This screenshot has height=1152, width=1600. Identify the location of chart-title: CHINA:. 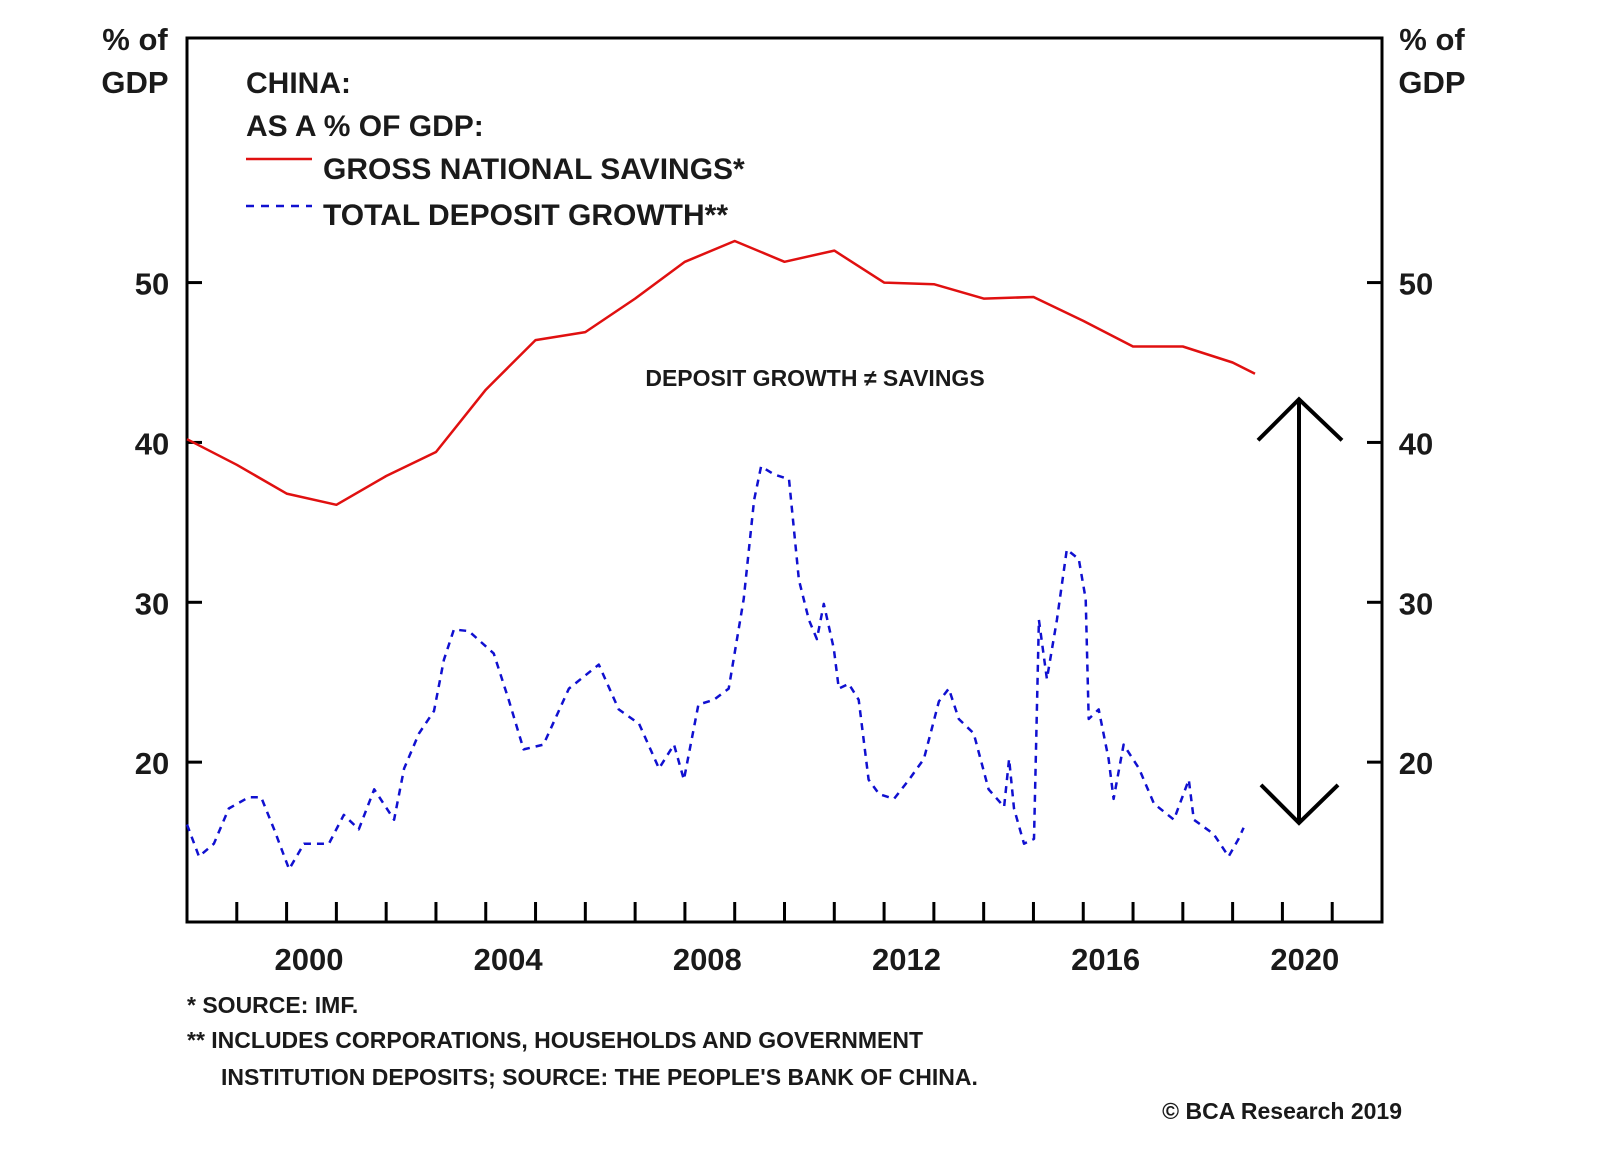
(298, 83).